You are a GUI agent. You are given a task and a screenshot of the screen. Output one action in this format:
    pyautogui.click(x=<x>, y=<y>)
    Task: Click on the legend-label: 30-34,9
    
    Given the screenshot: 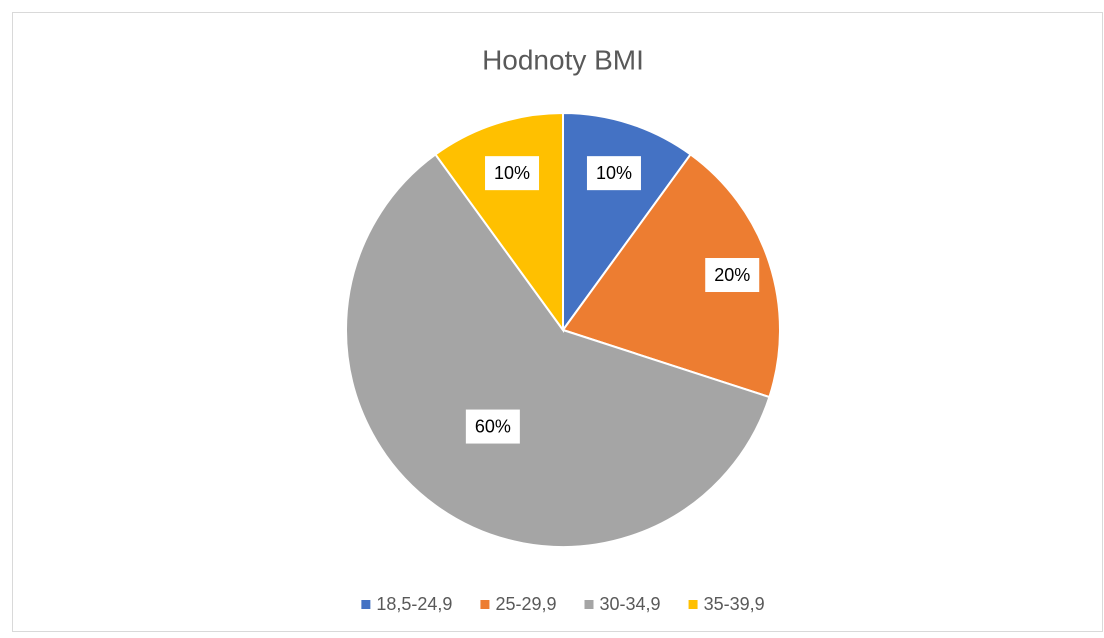 What is the action you would take?
    pyautogui.click(x=630, y=604)
    